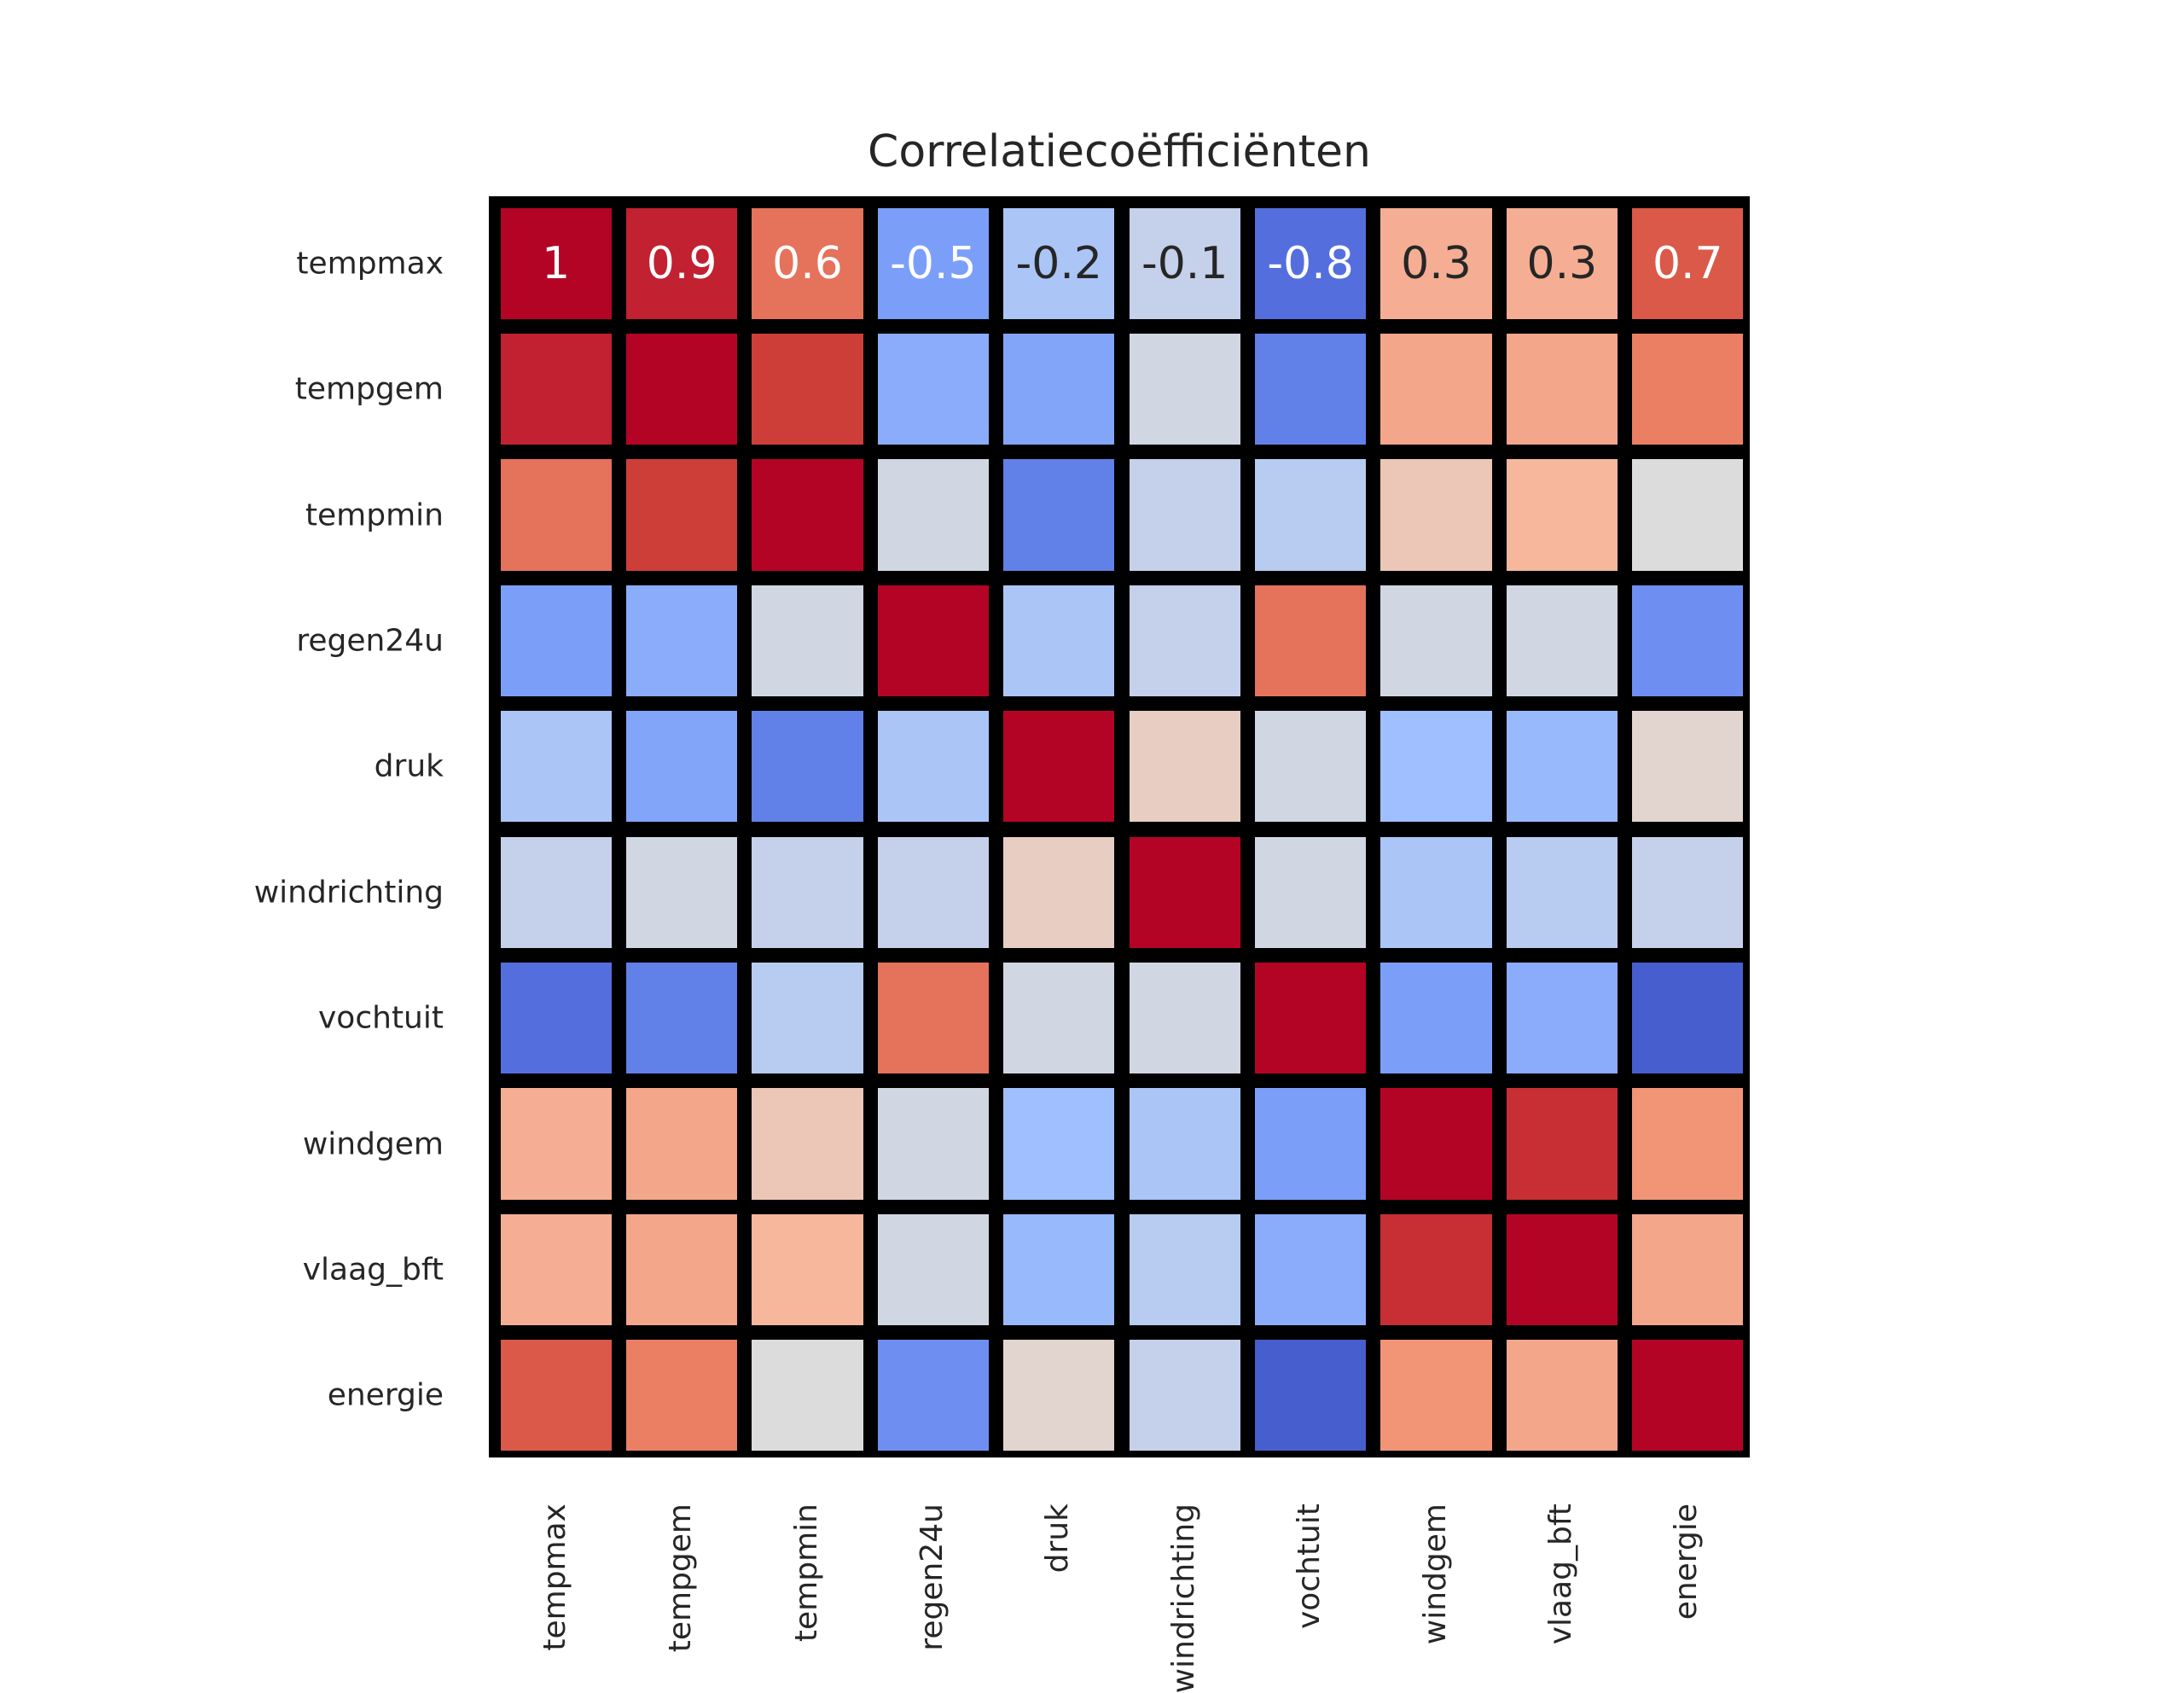 This screenshot has height=1693, width=2184. I want to click on cell-annotation: 1, so click(557, 263).